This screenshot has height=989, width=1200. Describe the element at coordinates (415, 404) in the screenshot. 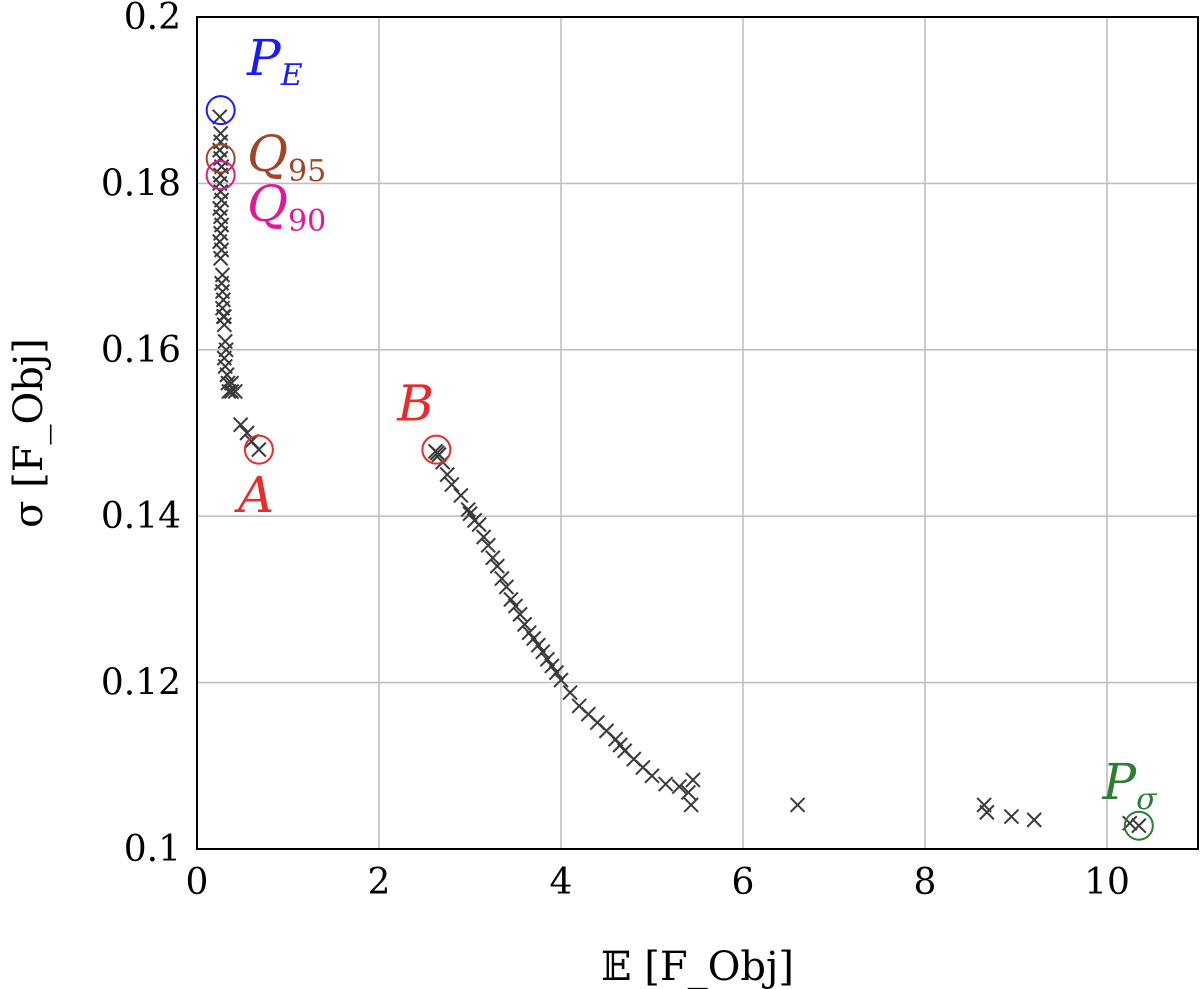

I see `annotation-label: B` at that location.